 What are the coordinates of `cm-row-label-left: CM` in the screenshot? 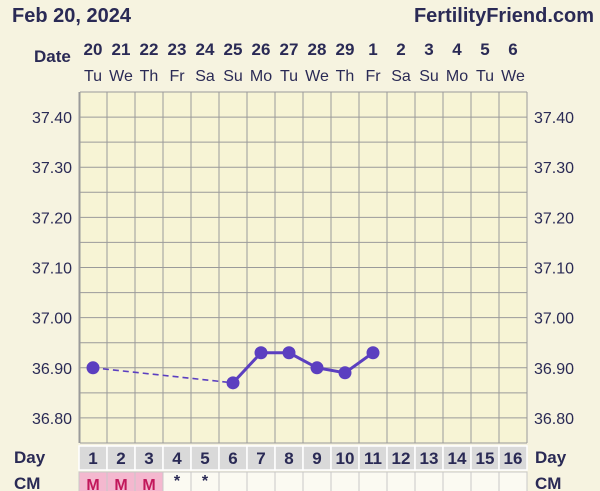 It's located at (27, 482).